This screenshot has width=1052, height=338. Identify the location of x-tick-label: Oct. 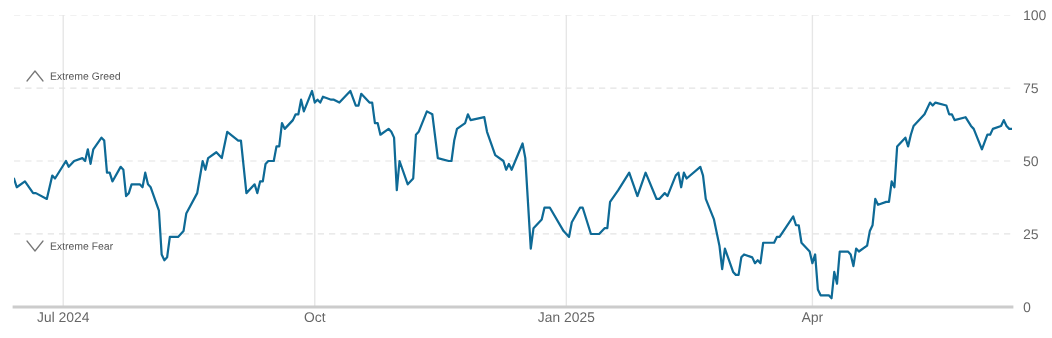
(315, 317).